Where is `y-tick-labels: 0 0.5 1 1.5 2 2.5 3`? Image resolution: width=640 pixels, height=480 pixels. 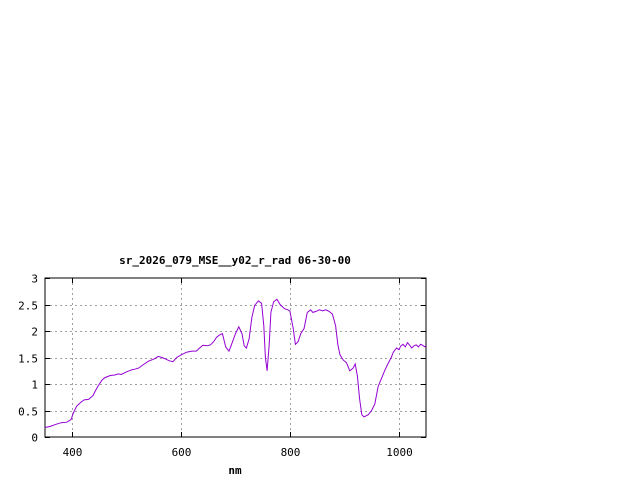
y-tick-labels: 0 0.5 1 1.5 2 2.5 3 is located at coordinates (28, 359).